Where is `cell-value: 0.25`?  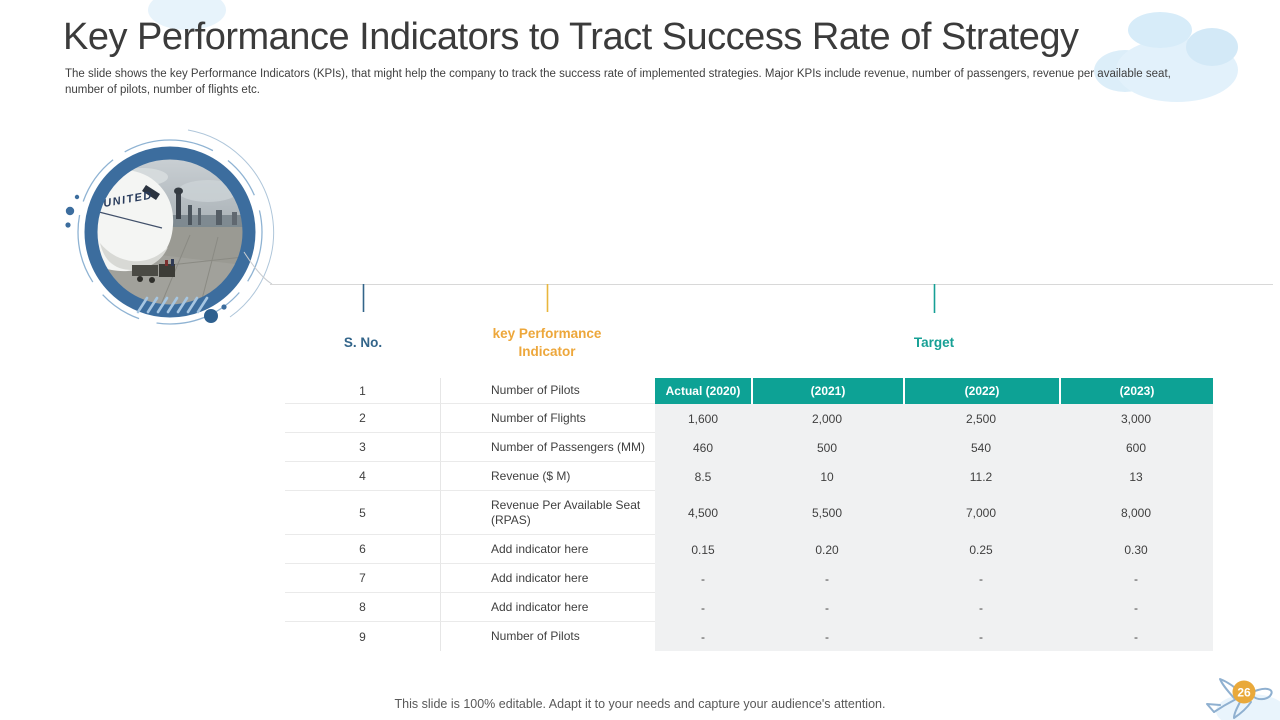
cell-value: 0.25 is located at coordinates (981, 549).